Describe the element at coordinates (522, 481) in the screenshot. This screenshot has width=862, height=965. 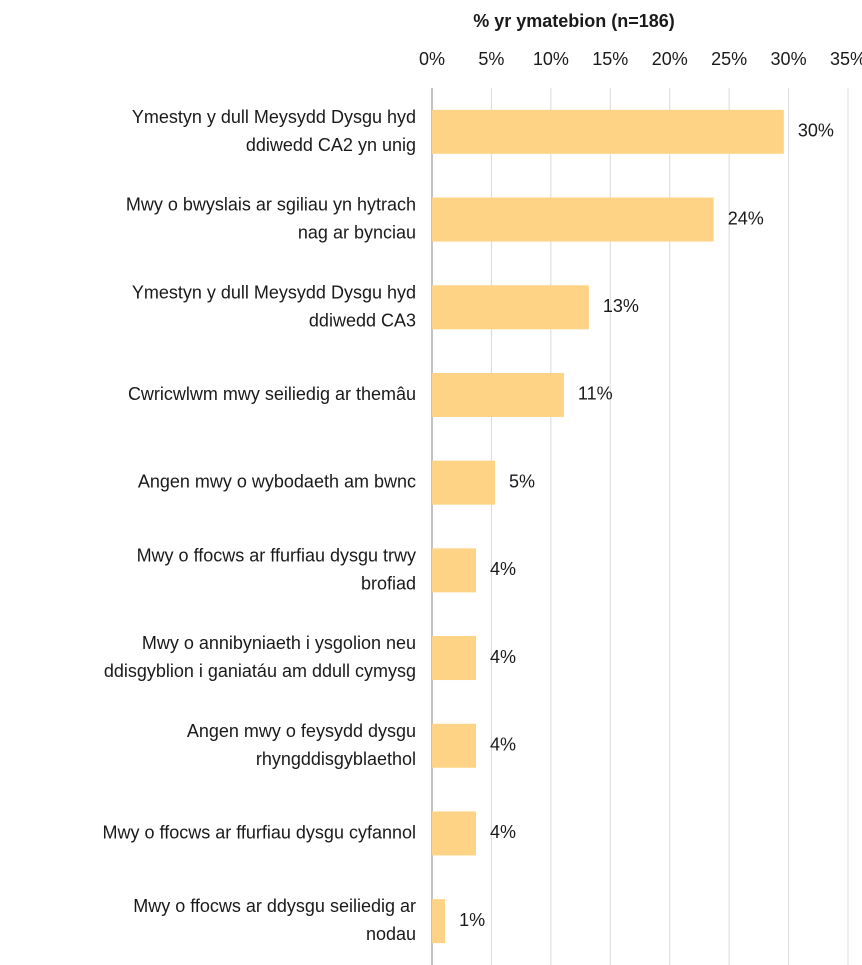
I see `data-label: 5%` at that location.